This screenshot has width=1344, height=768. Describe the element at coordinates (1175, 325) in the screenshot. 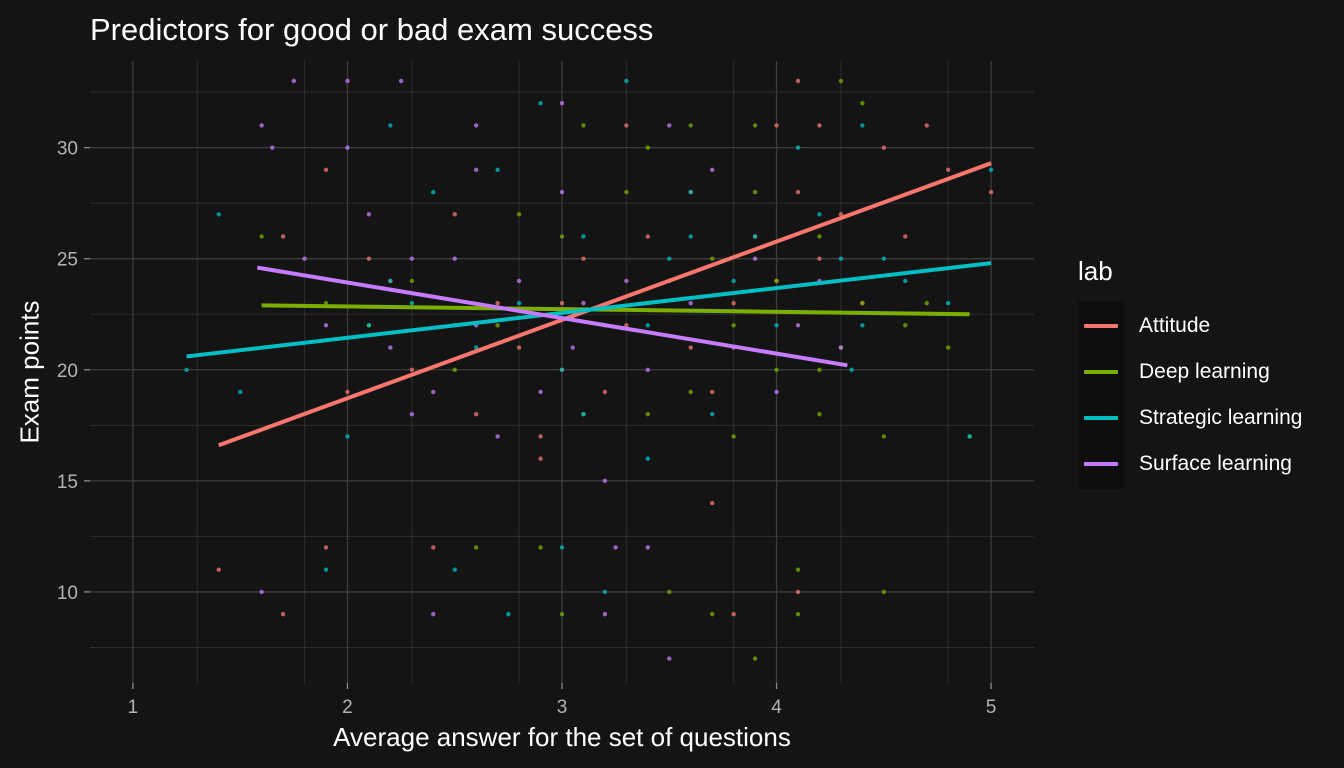

I see `legend-label: Attitude` at that location.